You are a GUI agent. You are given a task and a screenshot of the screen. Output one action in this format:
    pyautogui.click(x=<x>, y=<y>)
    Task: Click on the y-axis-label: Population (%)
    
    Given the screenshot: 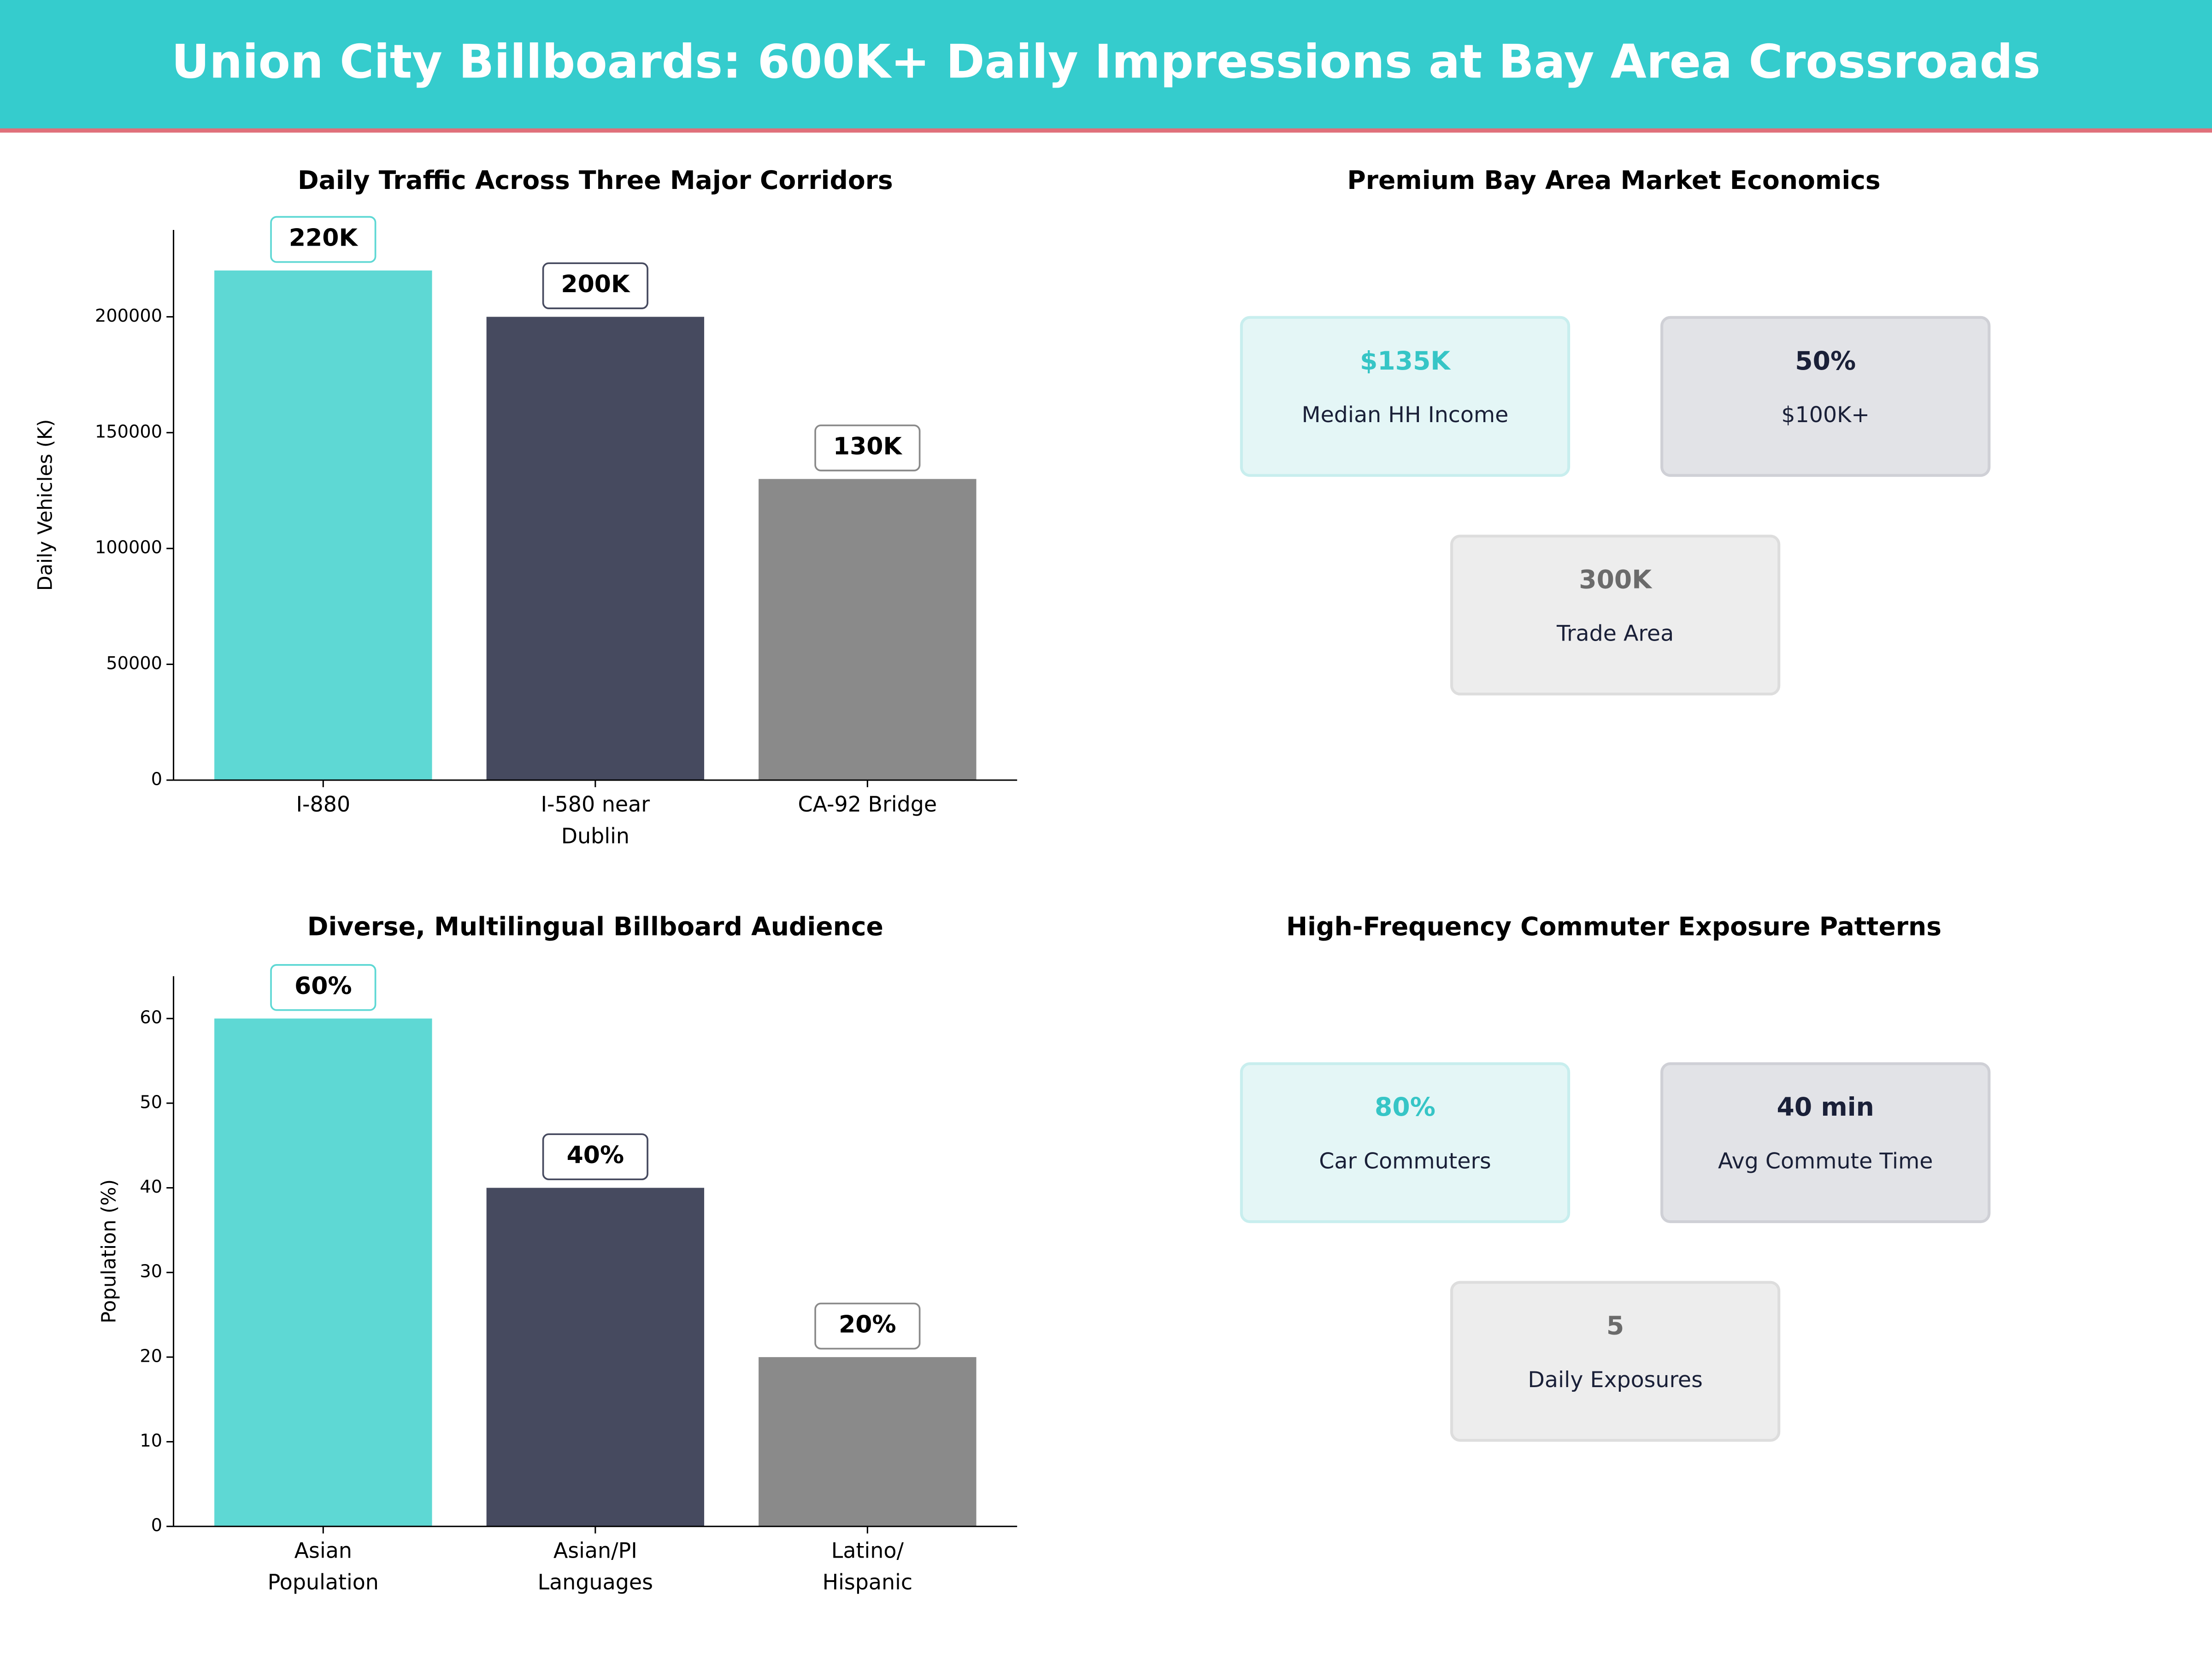 What is the action you would take?
    pyautogui.click(x=108, y=1251)
    